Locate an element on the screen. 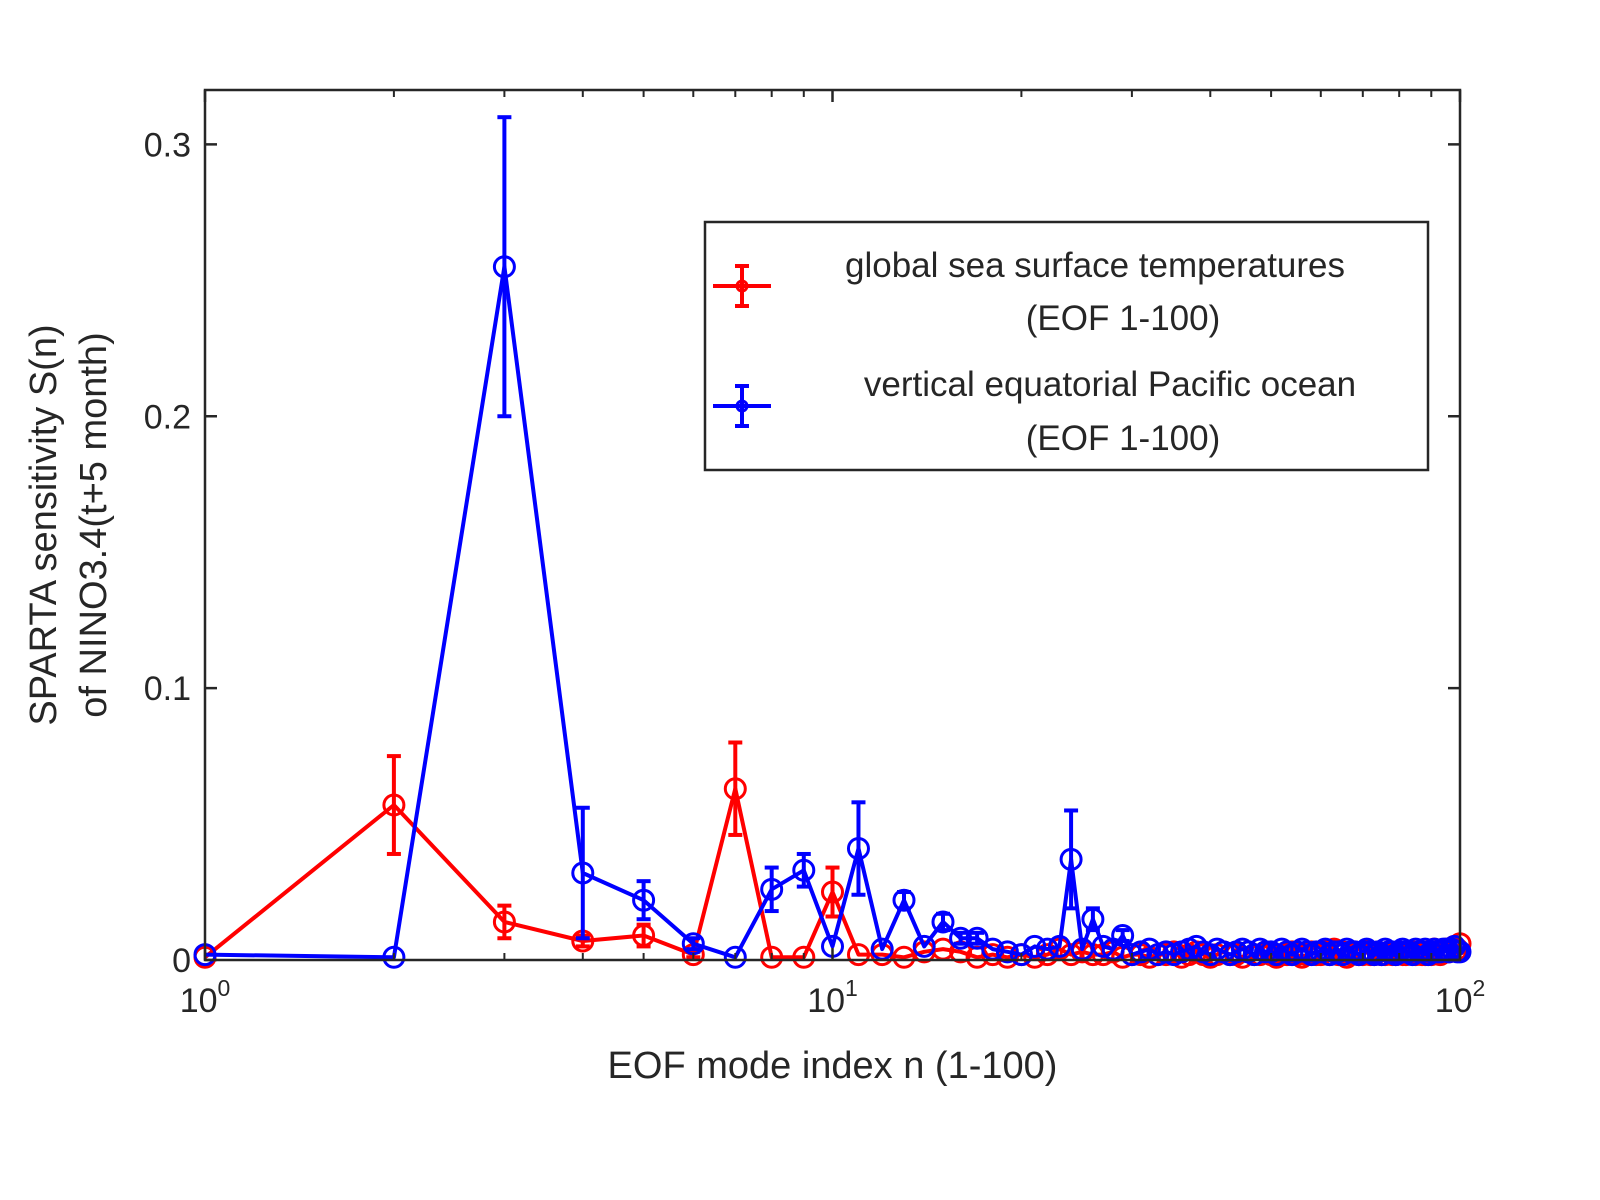 The width and height of the screenshot is (1600, 1200). y-axis-label-line-2: of NINO3.4(t+5 month) is located at coordinates (94, 524).